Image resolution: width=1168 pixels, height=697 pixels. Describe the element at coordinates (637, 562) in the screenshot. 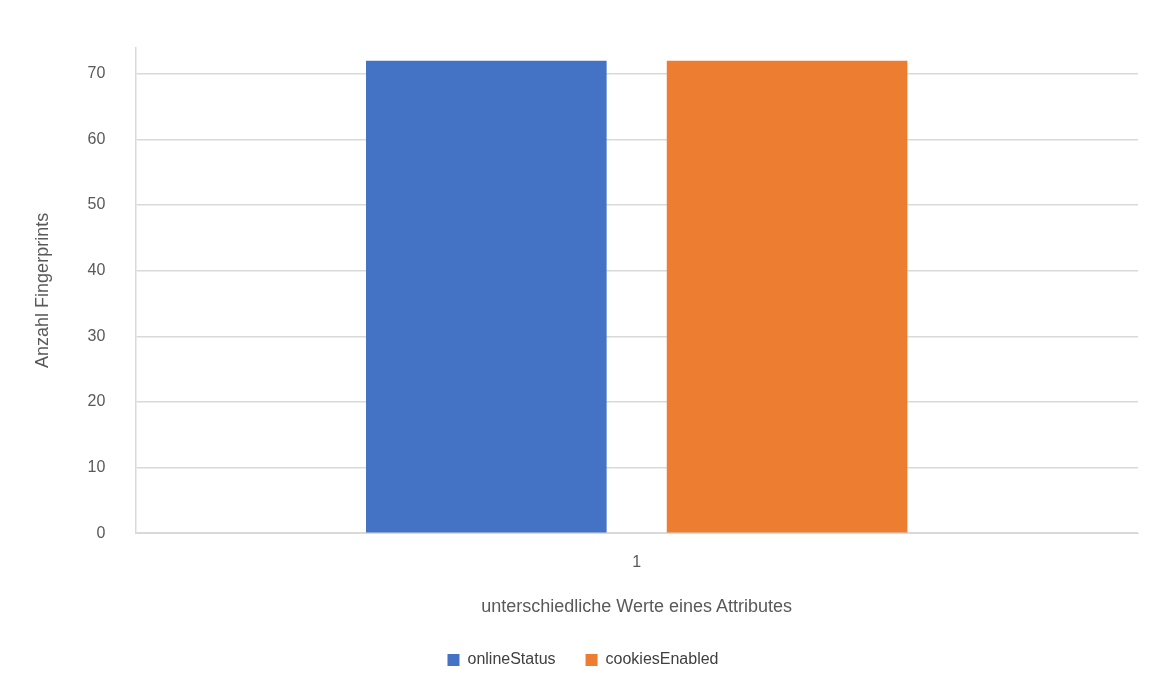

I see `x-tick-label: 1` at that location.